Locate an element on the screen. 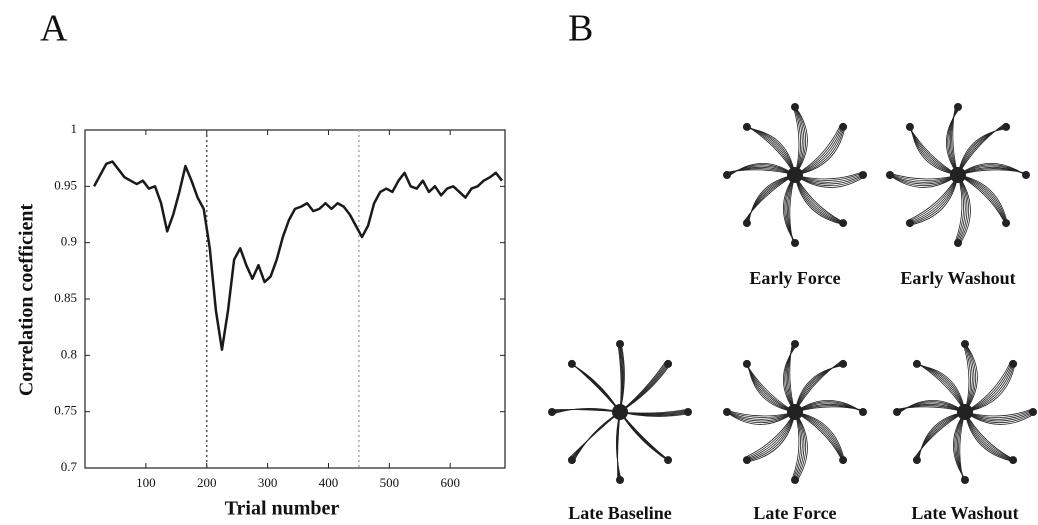 This screenshot has width=1038, height=525. x-tick-label: 100 is located at coordinates (146, 482).